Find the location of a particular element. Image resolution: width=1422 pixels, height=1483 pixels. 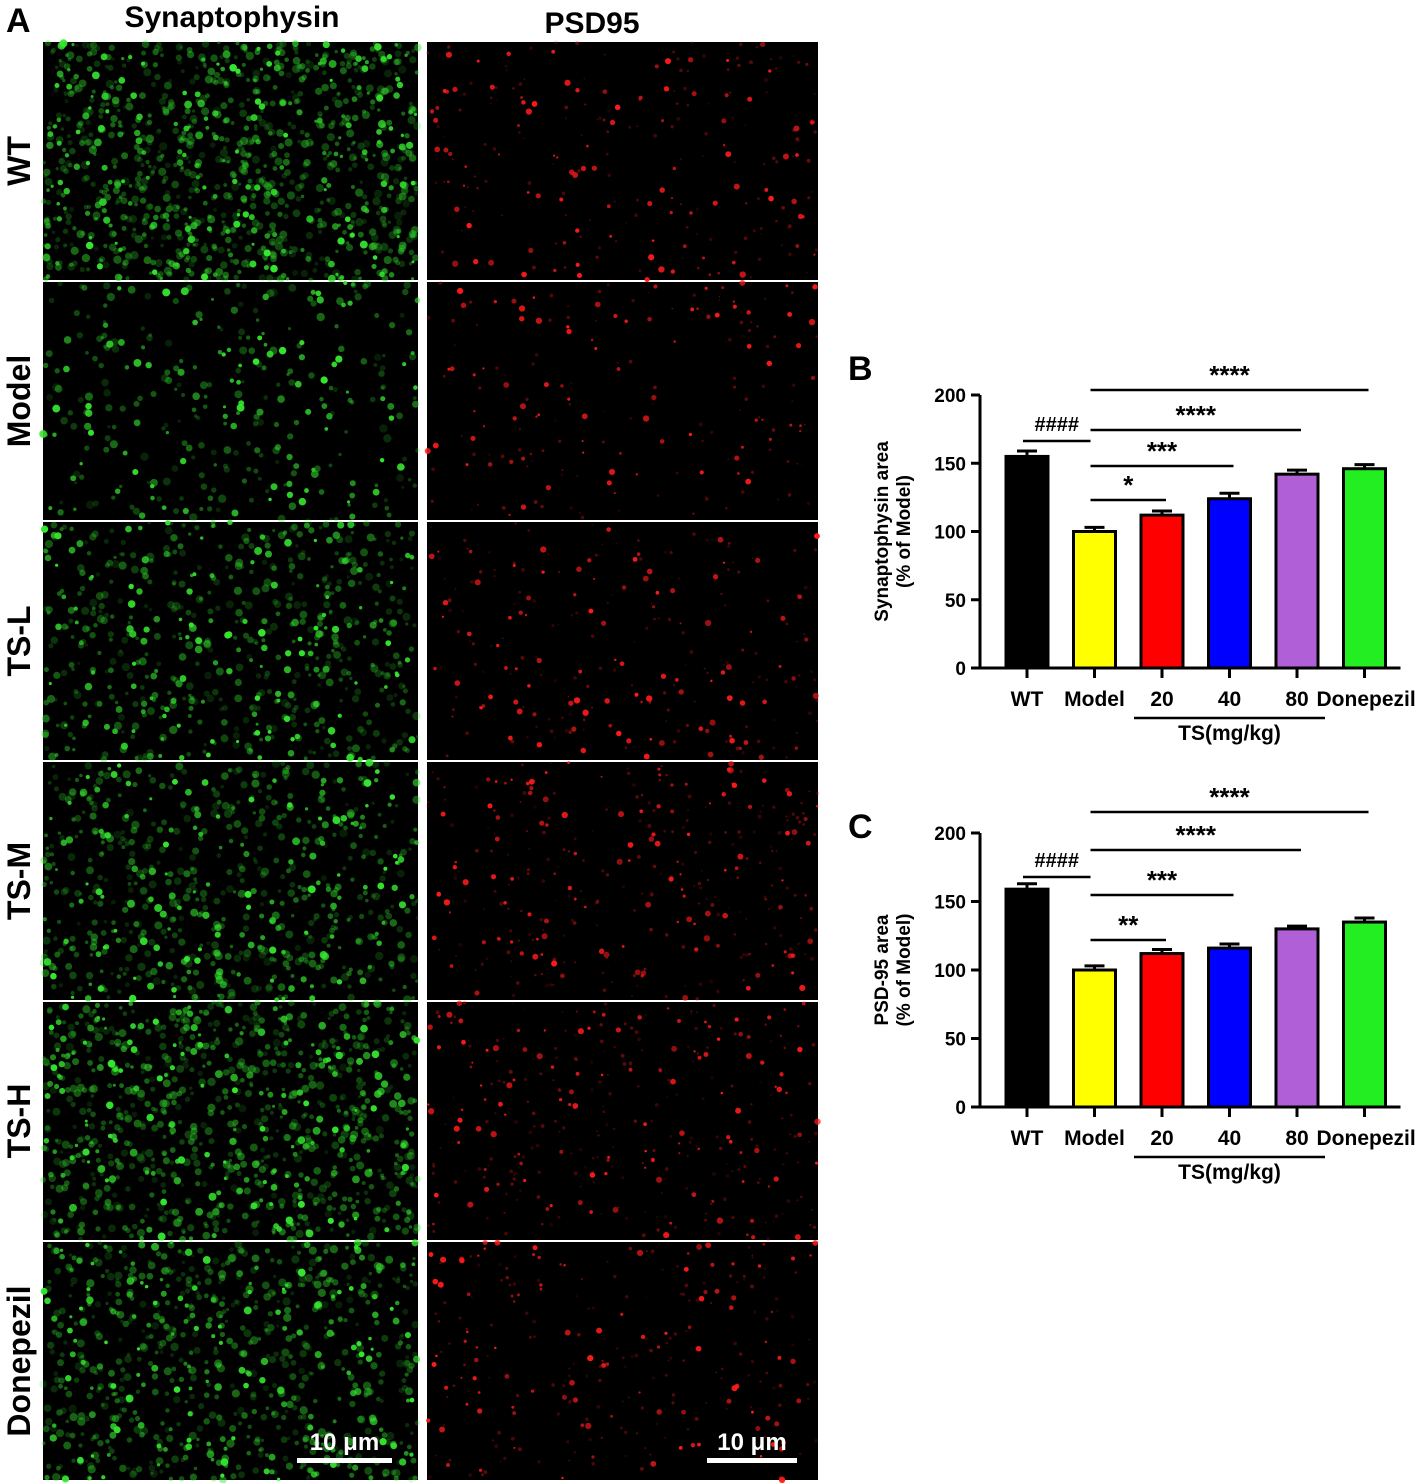

column-header-synaptophysin: Synaptophysin is located at coordinates (231, 17).